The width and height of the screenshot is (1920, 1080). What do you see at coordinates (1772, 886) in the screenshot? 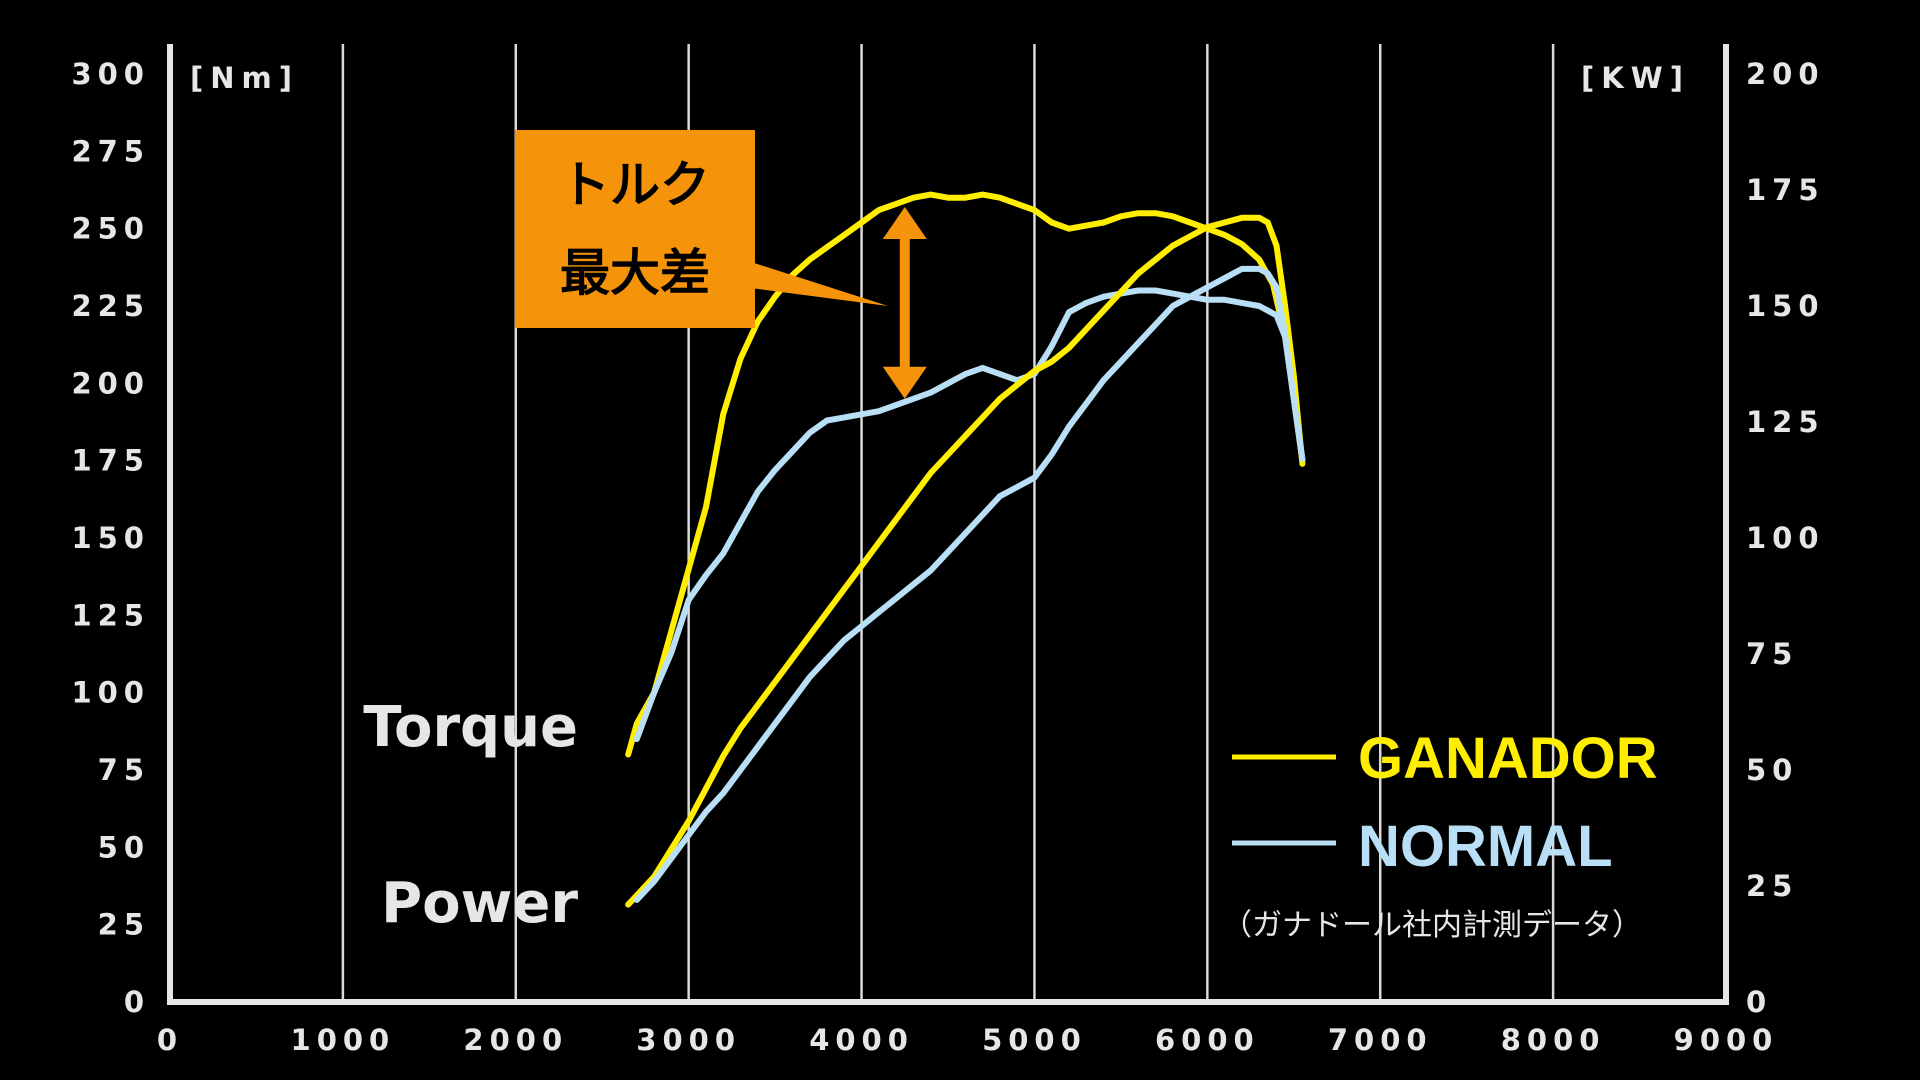
I see `right-tick-1: 25` at bounding box center [1772, 886].